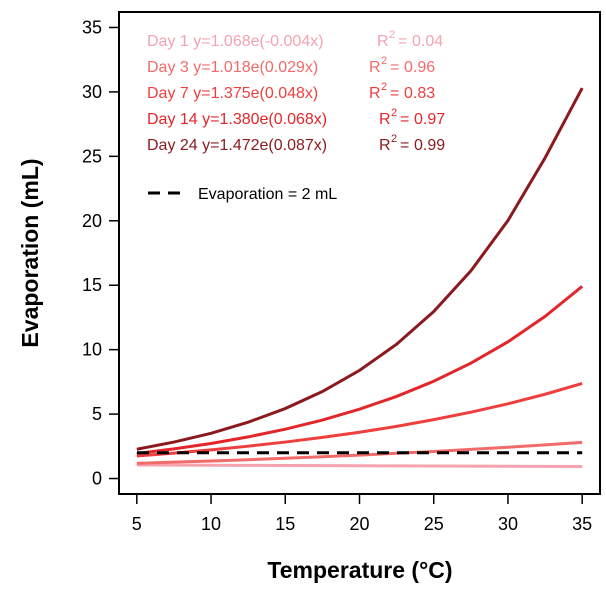 The width and height of the screenshot is (606, 596). Describe the element at coordinates (232, 93) in the screenshot. I see `series-equation: Day 7 y=1.375e(0.048x)` at that location.